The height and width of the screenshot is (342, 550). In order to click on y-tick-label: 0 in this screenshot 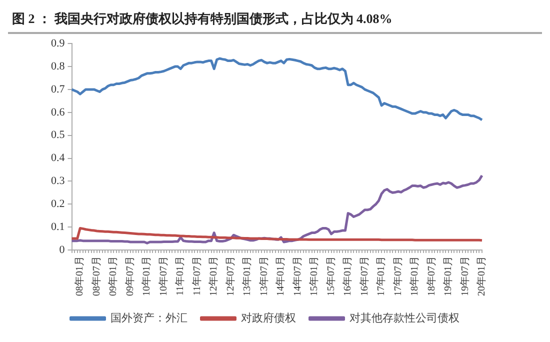, I will do `click(62, 250)`.